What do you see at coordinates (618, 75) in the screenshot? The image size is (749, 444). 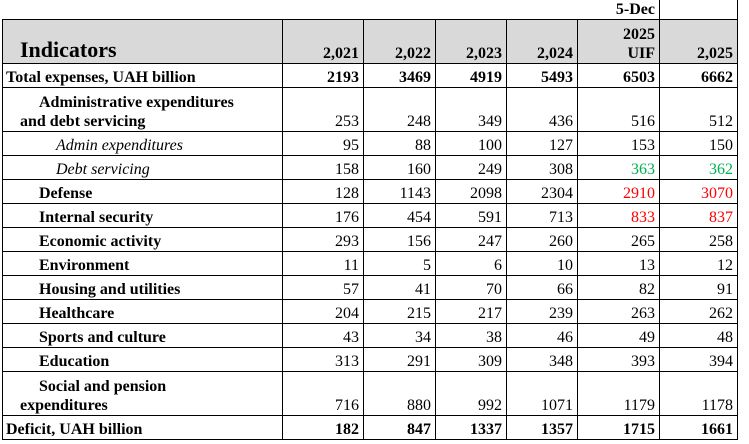 I see `cell: 6503` at bounding box center [618, 75].